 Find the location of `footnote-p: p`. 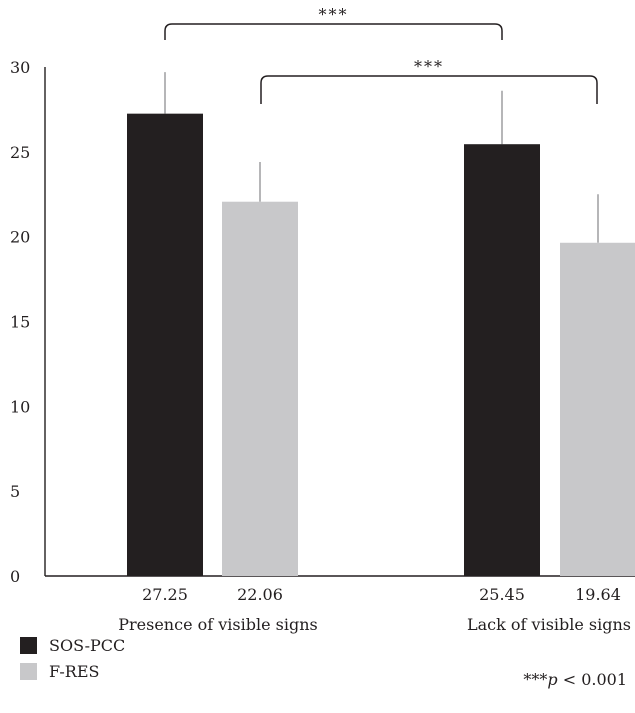

footnote-p: p is located at coordinates (552, 679).